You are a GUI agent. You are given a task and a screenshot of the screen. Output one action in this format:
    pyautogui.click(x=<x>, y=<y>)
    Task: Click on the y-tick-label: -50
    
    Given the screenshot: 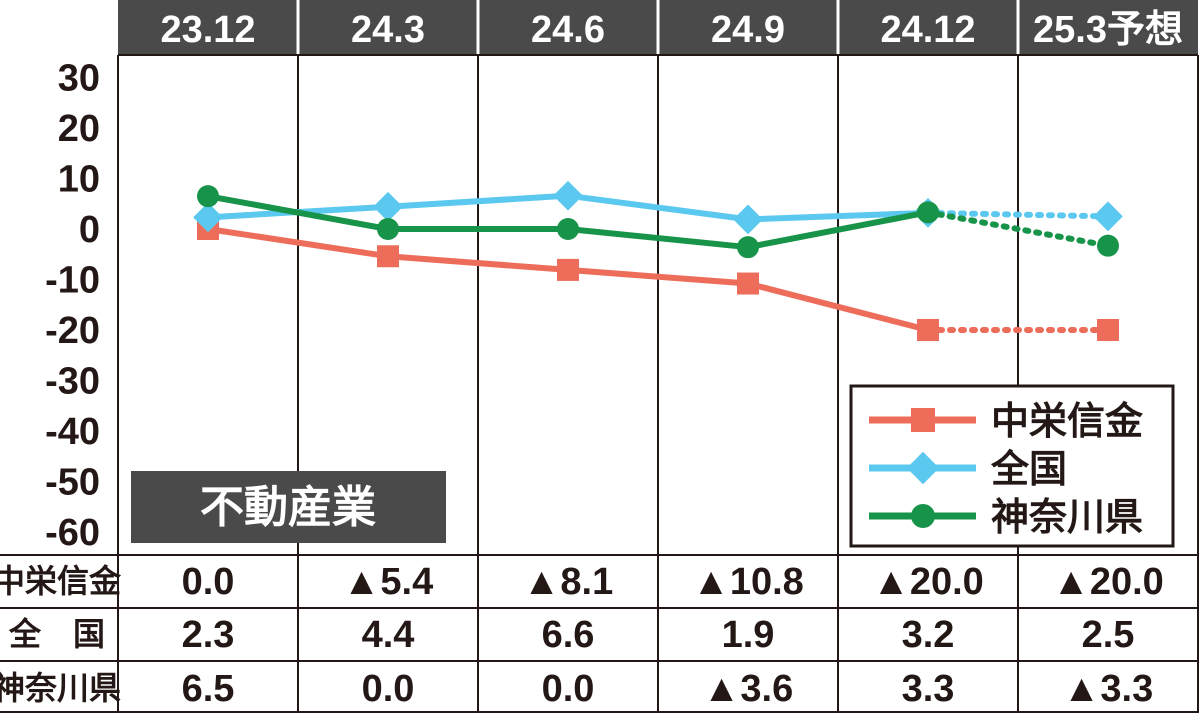 What is the action you would take?
    pyautogui.click(x=72, y=483)
    